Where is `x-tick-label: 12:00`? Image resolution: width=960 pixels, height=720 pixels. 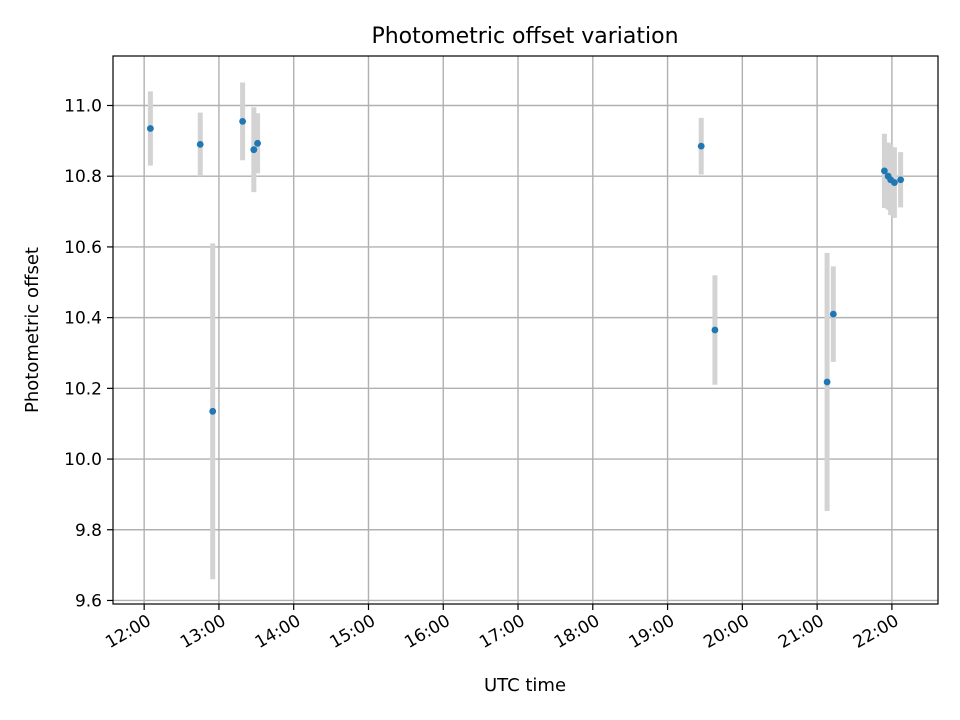
x-tick-label: 12:00 is located at coordinates (128, 632).